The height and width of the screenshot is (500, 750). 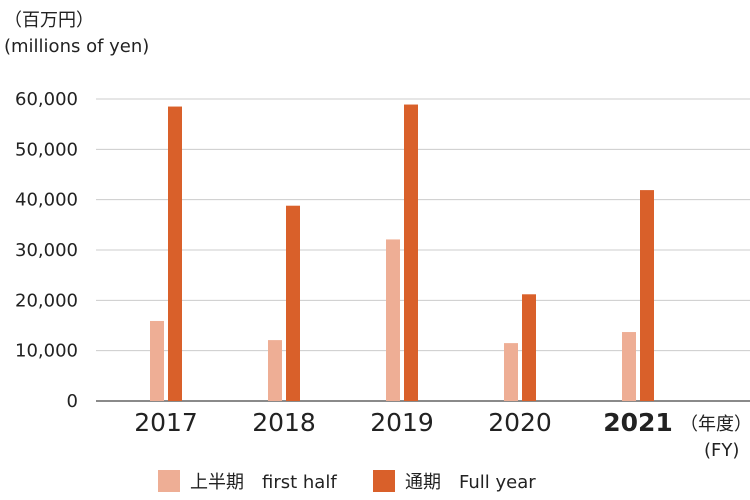 I want to click on y-tick-label: 0, so click(x=72, y=401).